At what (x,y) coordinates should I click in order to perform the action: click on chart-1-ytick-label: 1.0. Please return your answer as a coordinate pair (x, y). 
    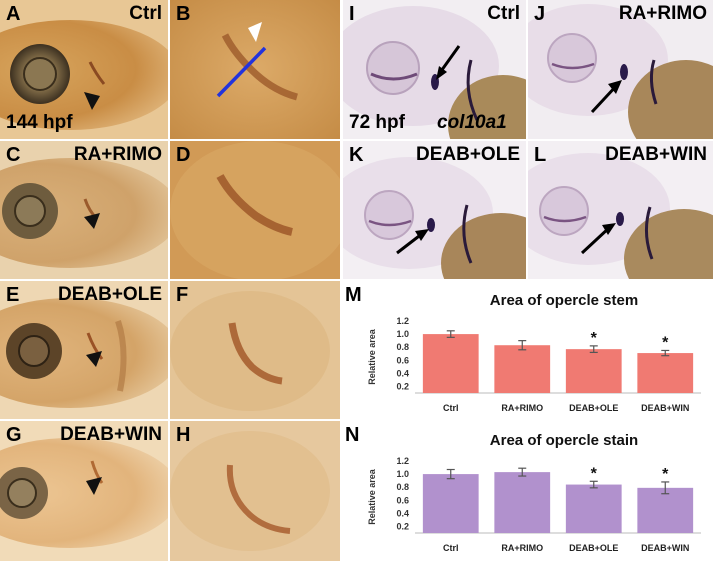
    Looking at the image, I should click on (402, 474).